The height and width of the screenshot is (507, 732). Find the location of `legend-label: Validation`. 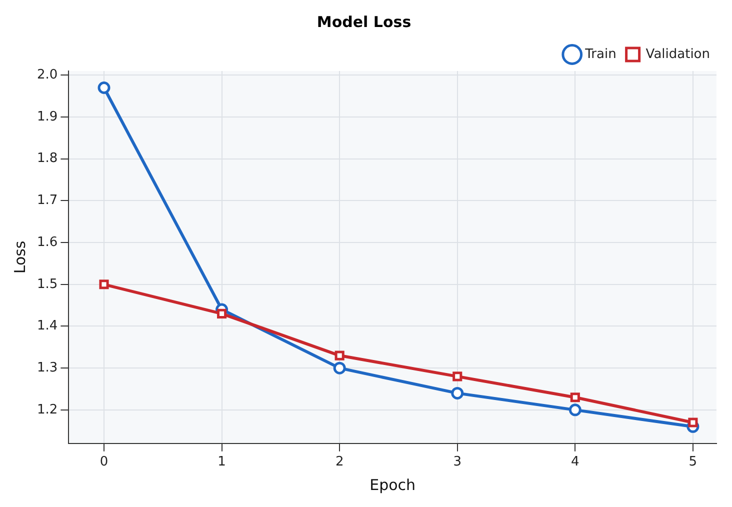

legend-label: Validation is located at coordinates (678, 54).